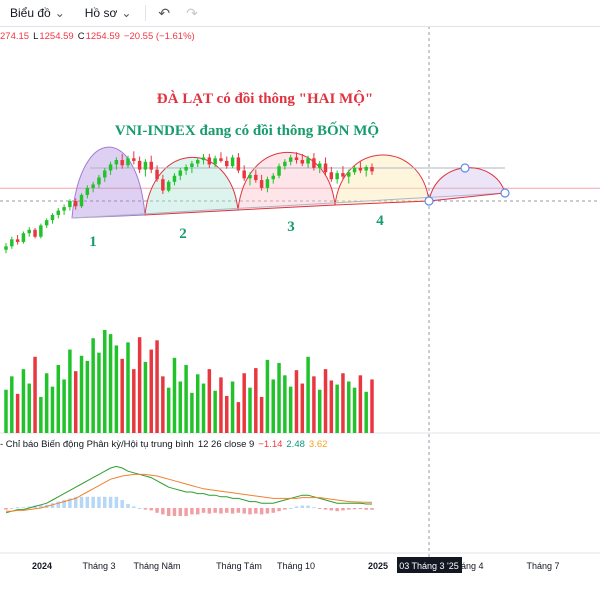  Describe the element at coordinates (247, 130) in the screenshot. I see `headline-green: VNI-INDEX đang có đồi thông BỐN MỘ` at that location.